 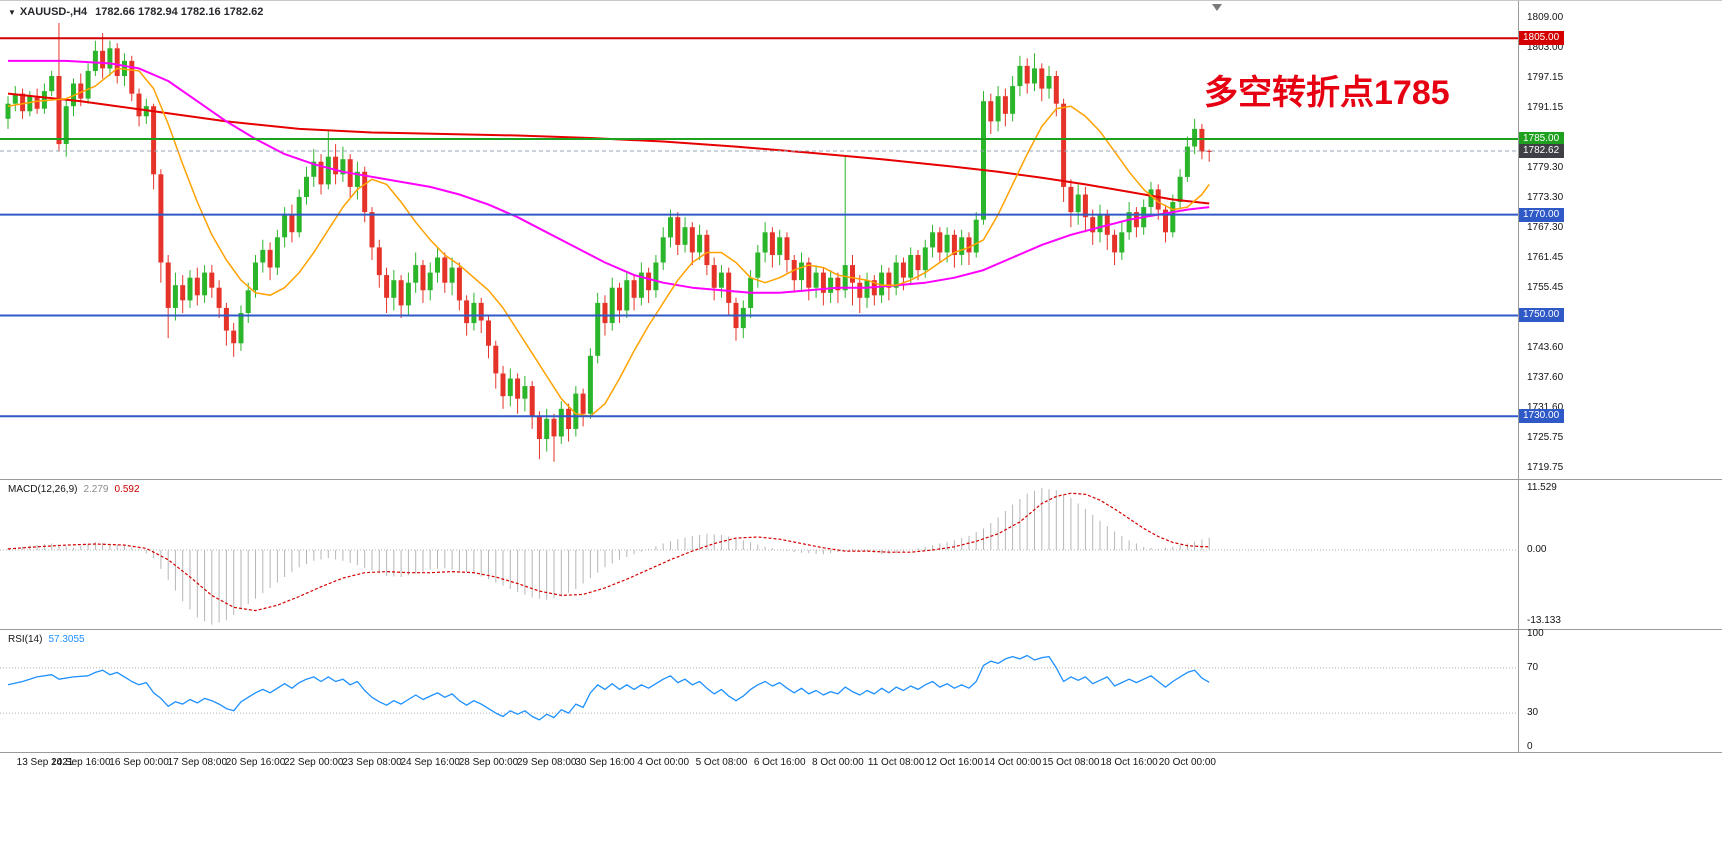 What do you see at coordinates (1545, 197) in the screenshot?
I see `price-tick-label: 1773.30` at bounding box center [1545, 197].